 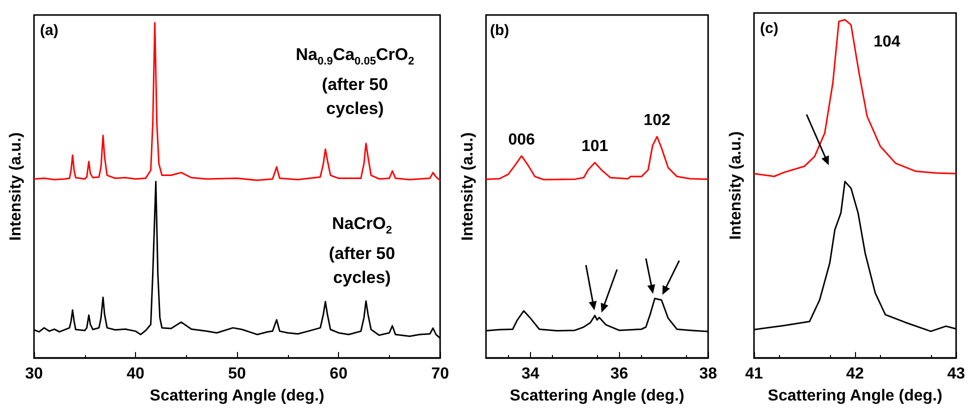 I want to click on x-tick-label: 30, so click(x=34, y=374).